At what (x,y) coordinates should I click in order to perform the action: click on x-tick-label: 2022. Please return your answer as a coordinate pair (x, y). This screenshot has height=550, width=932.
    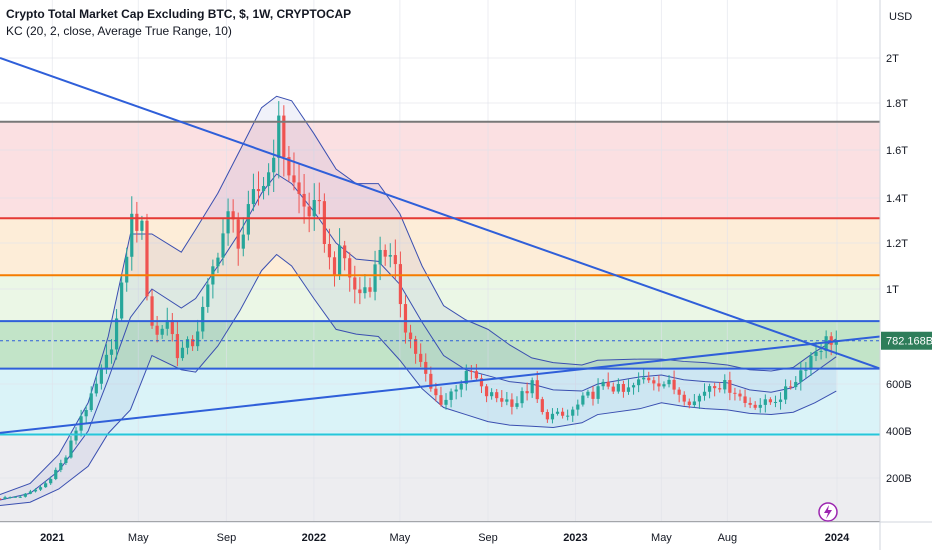
    Looking at the image, I should click on (314, 538).